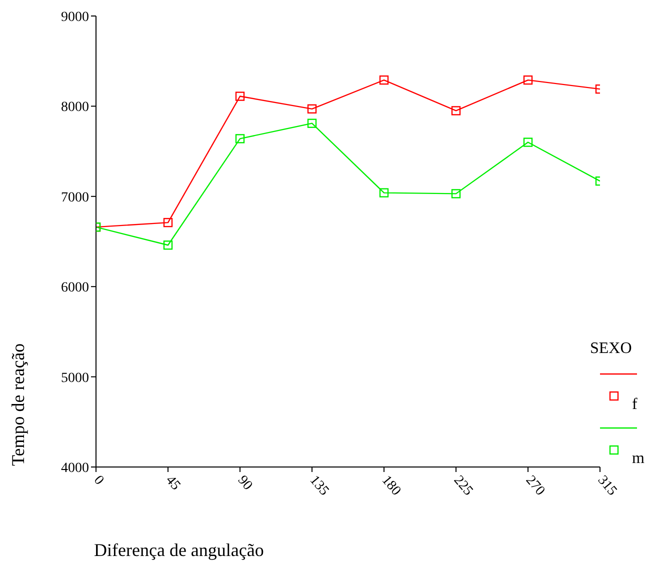 Image resolution: width=651 pixels, height=568 pixels. What do you see at coordinates (75, 198) in the screenshot?
I see `y-tick-label: 7000` at bounding box center [75, 198].